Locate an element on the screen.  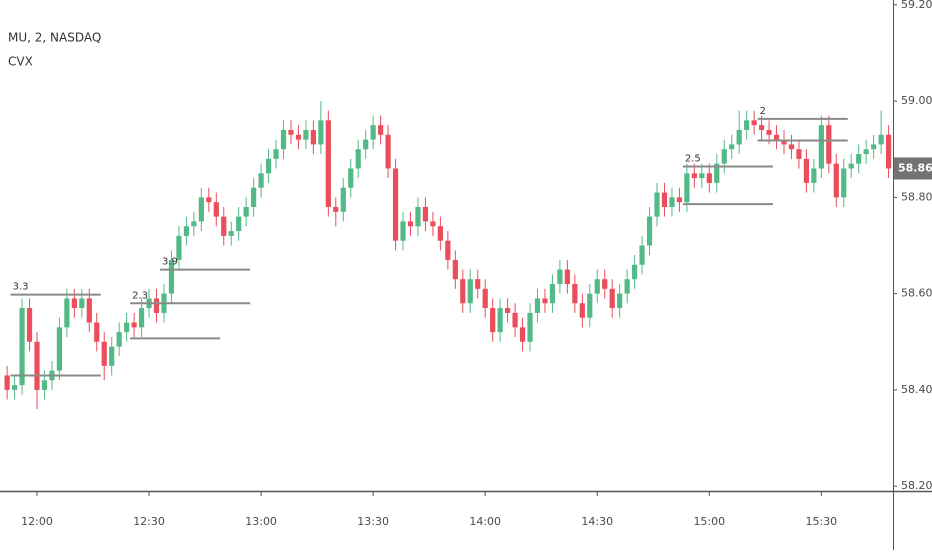
level-label: 3.3 is located at coordinates (21, 287).